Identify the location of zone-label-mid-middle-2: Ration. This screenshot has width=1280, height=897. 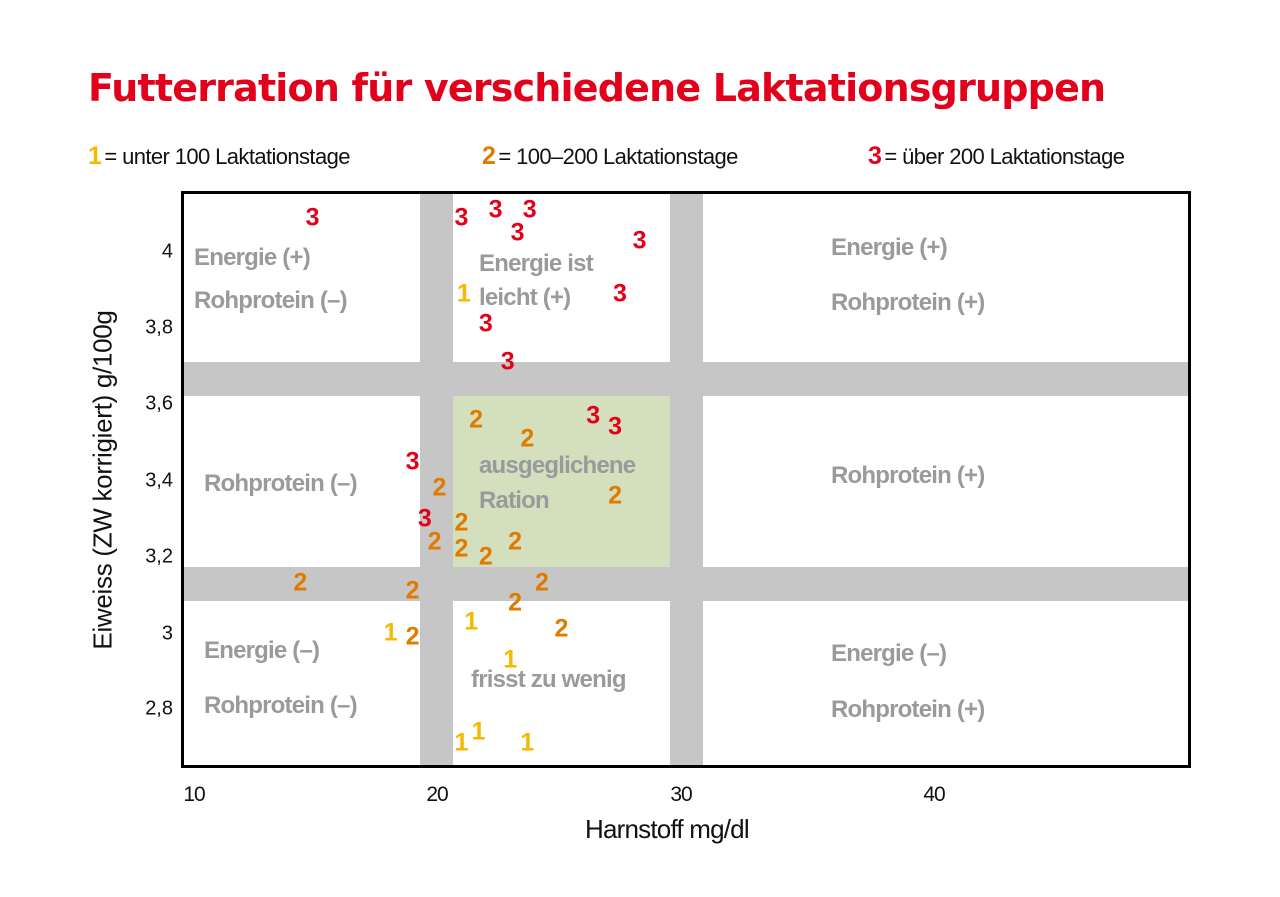
(514, 500).